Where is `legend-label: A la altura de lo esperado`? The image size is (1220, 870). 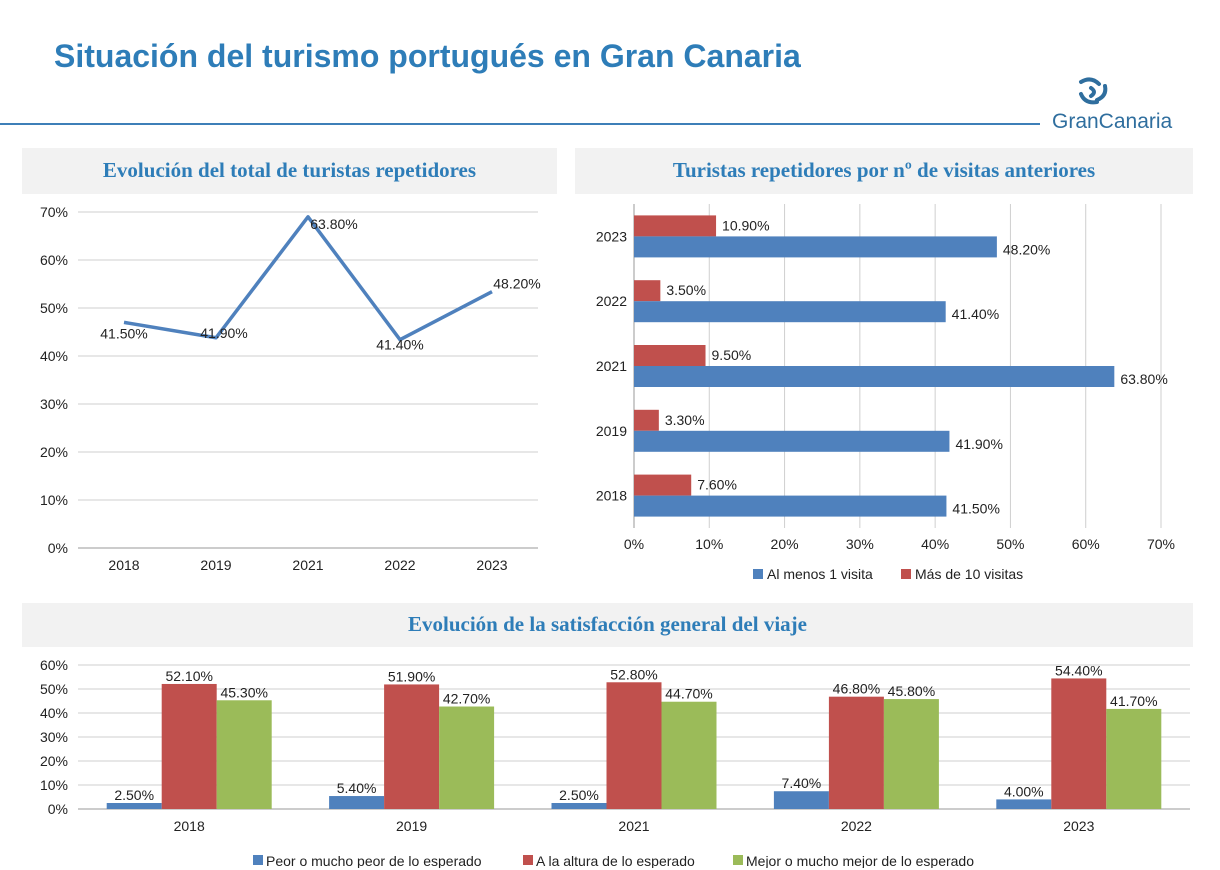
legend-label: A la altura de lo esperado is located at coordinates (615, 860).